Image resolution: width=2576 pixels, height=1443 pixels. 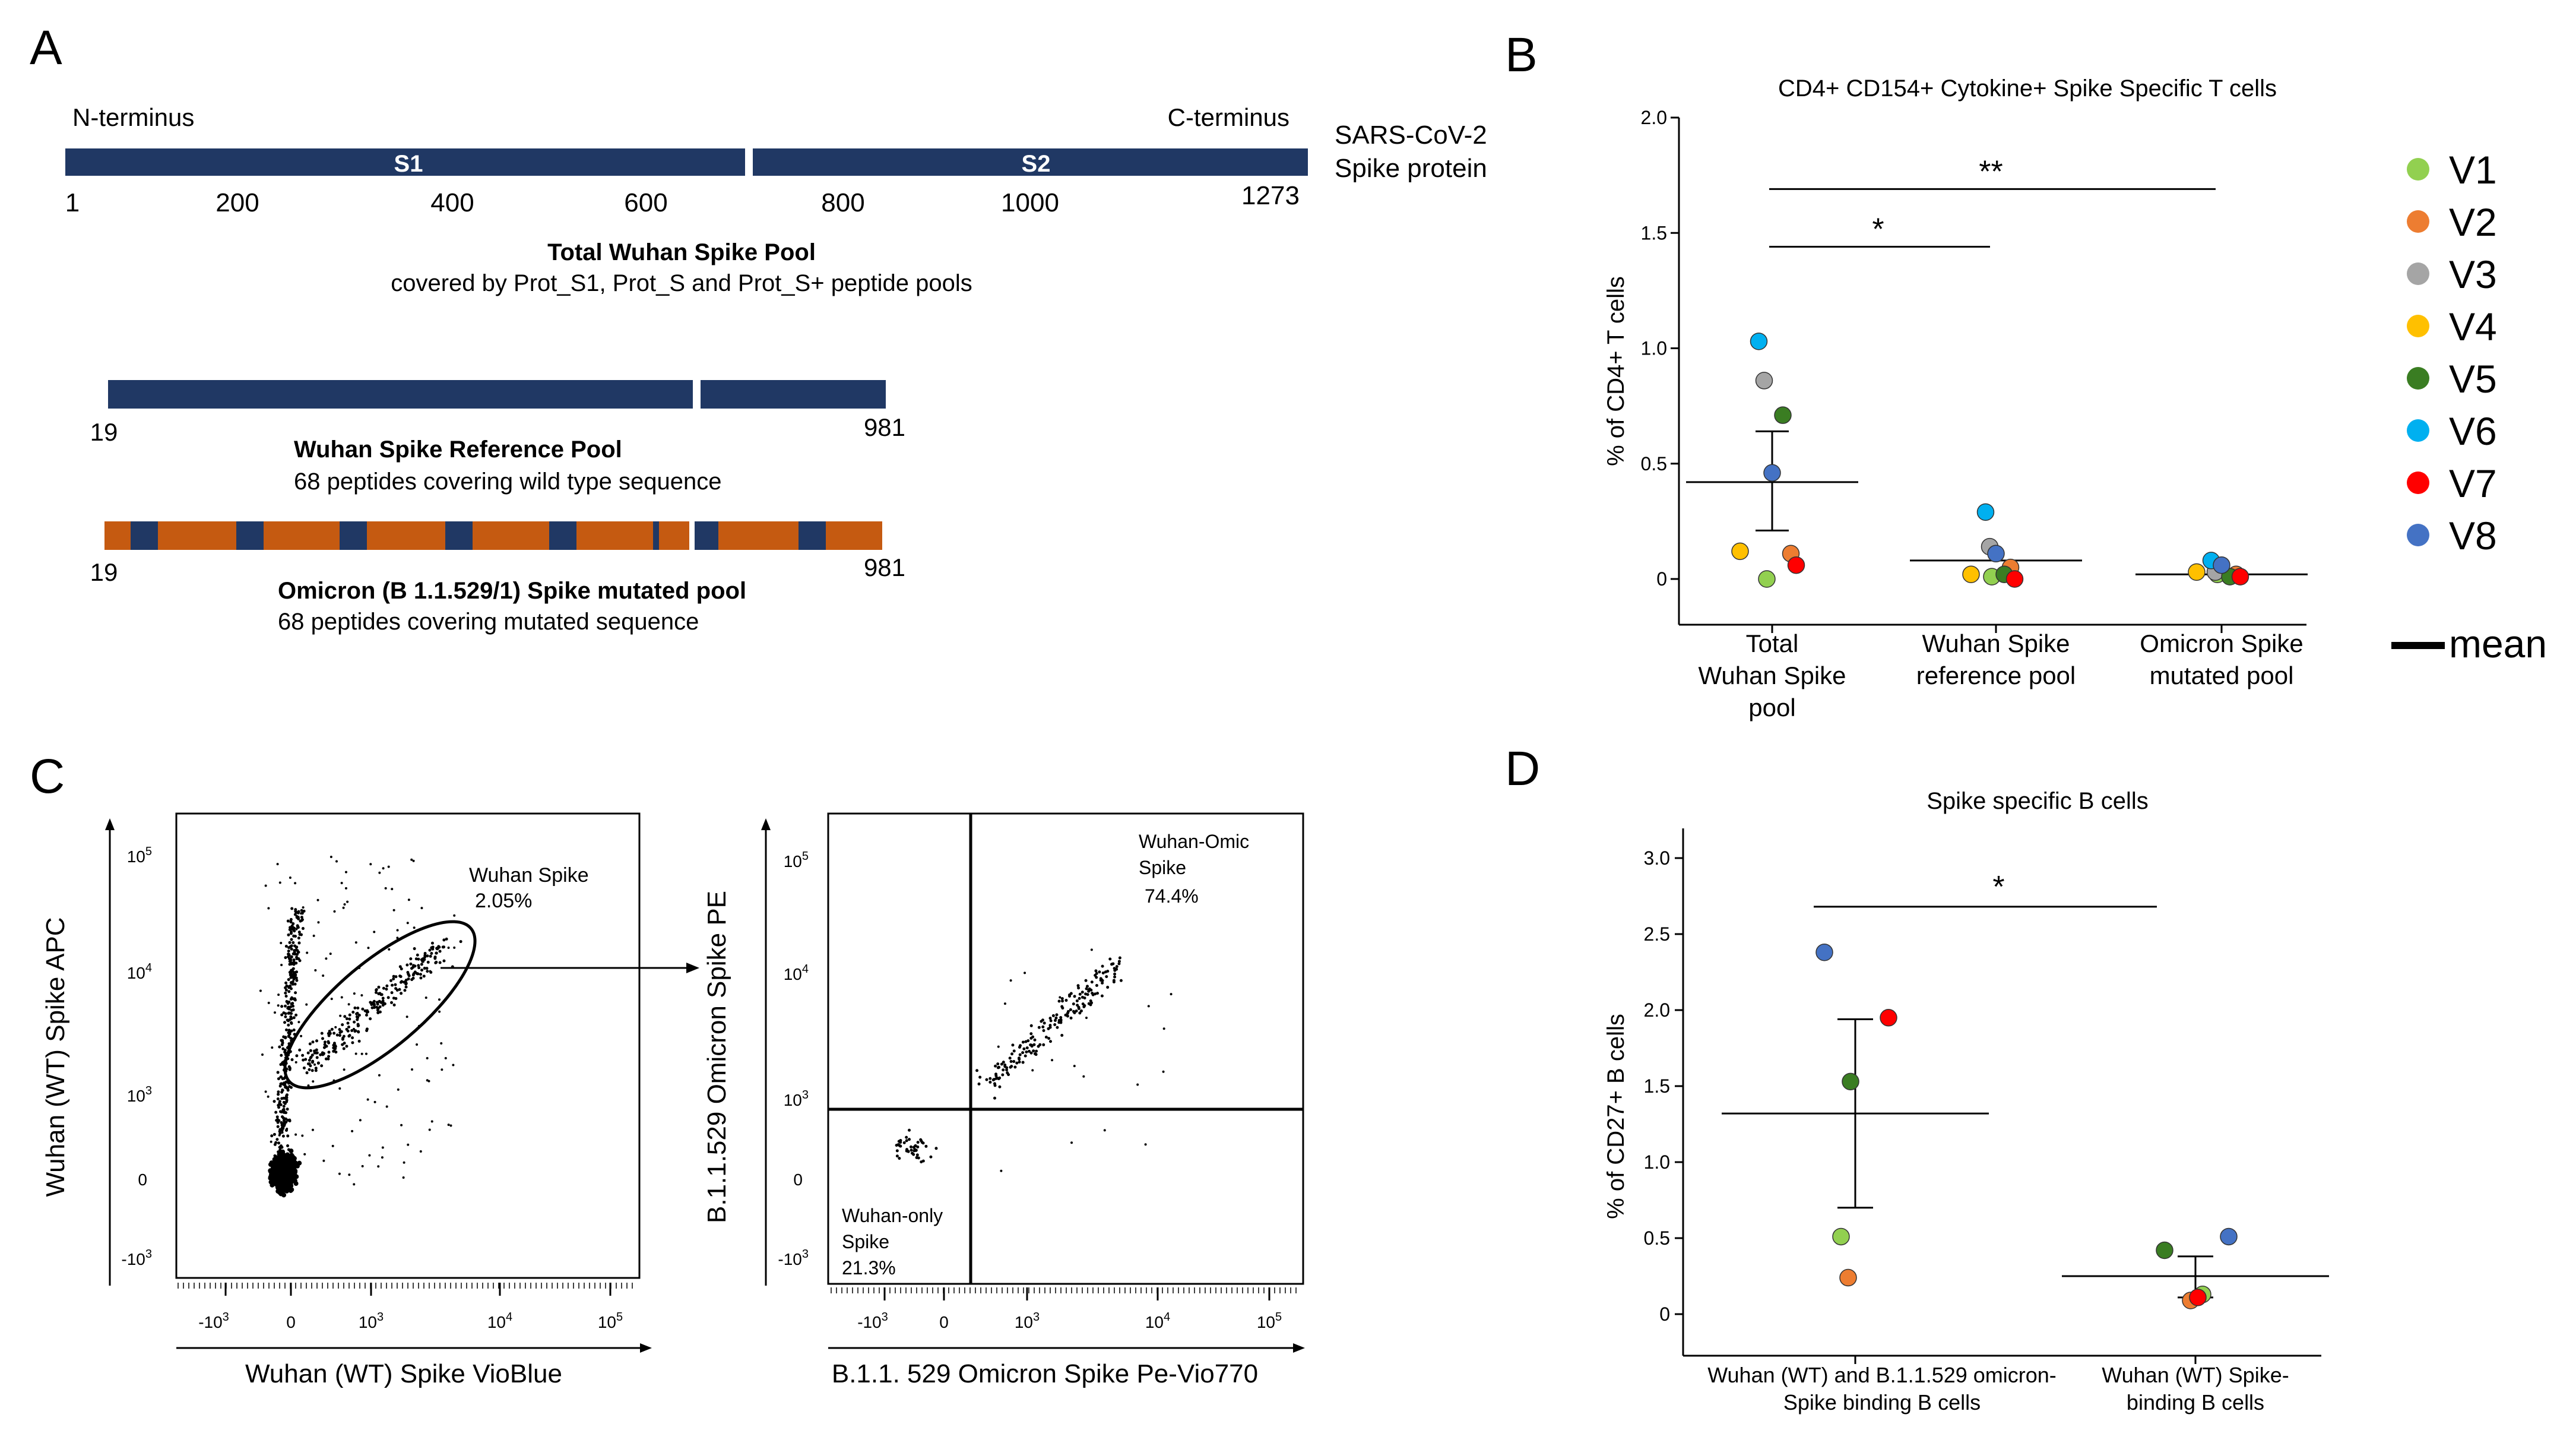 I want to click on legend-swatch-v4, so click(x=2418, y=326).